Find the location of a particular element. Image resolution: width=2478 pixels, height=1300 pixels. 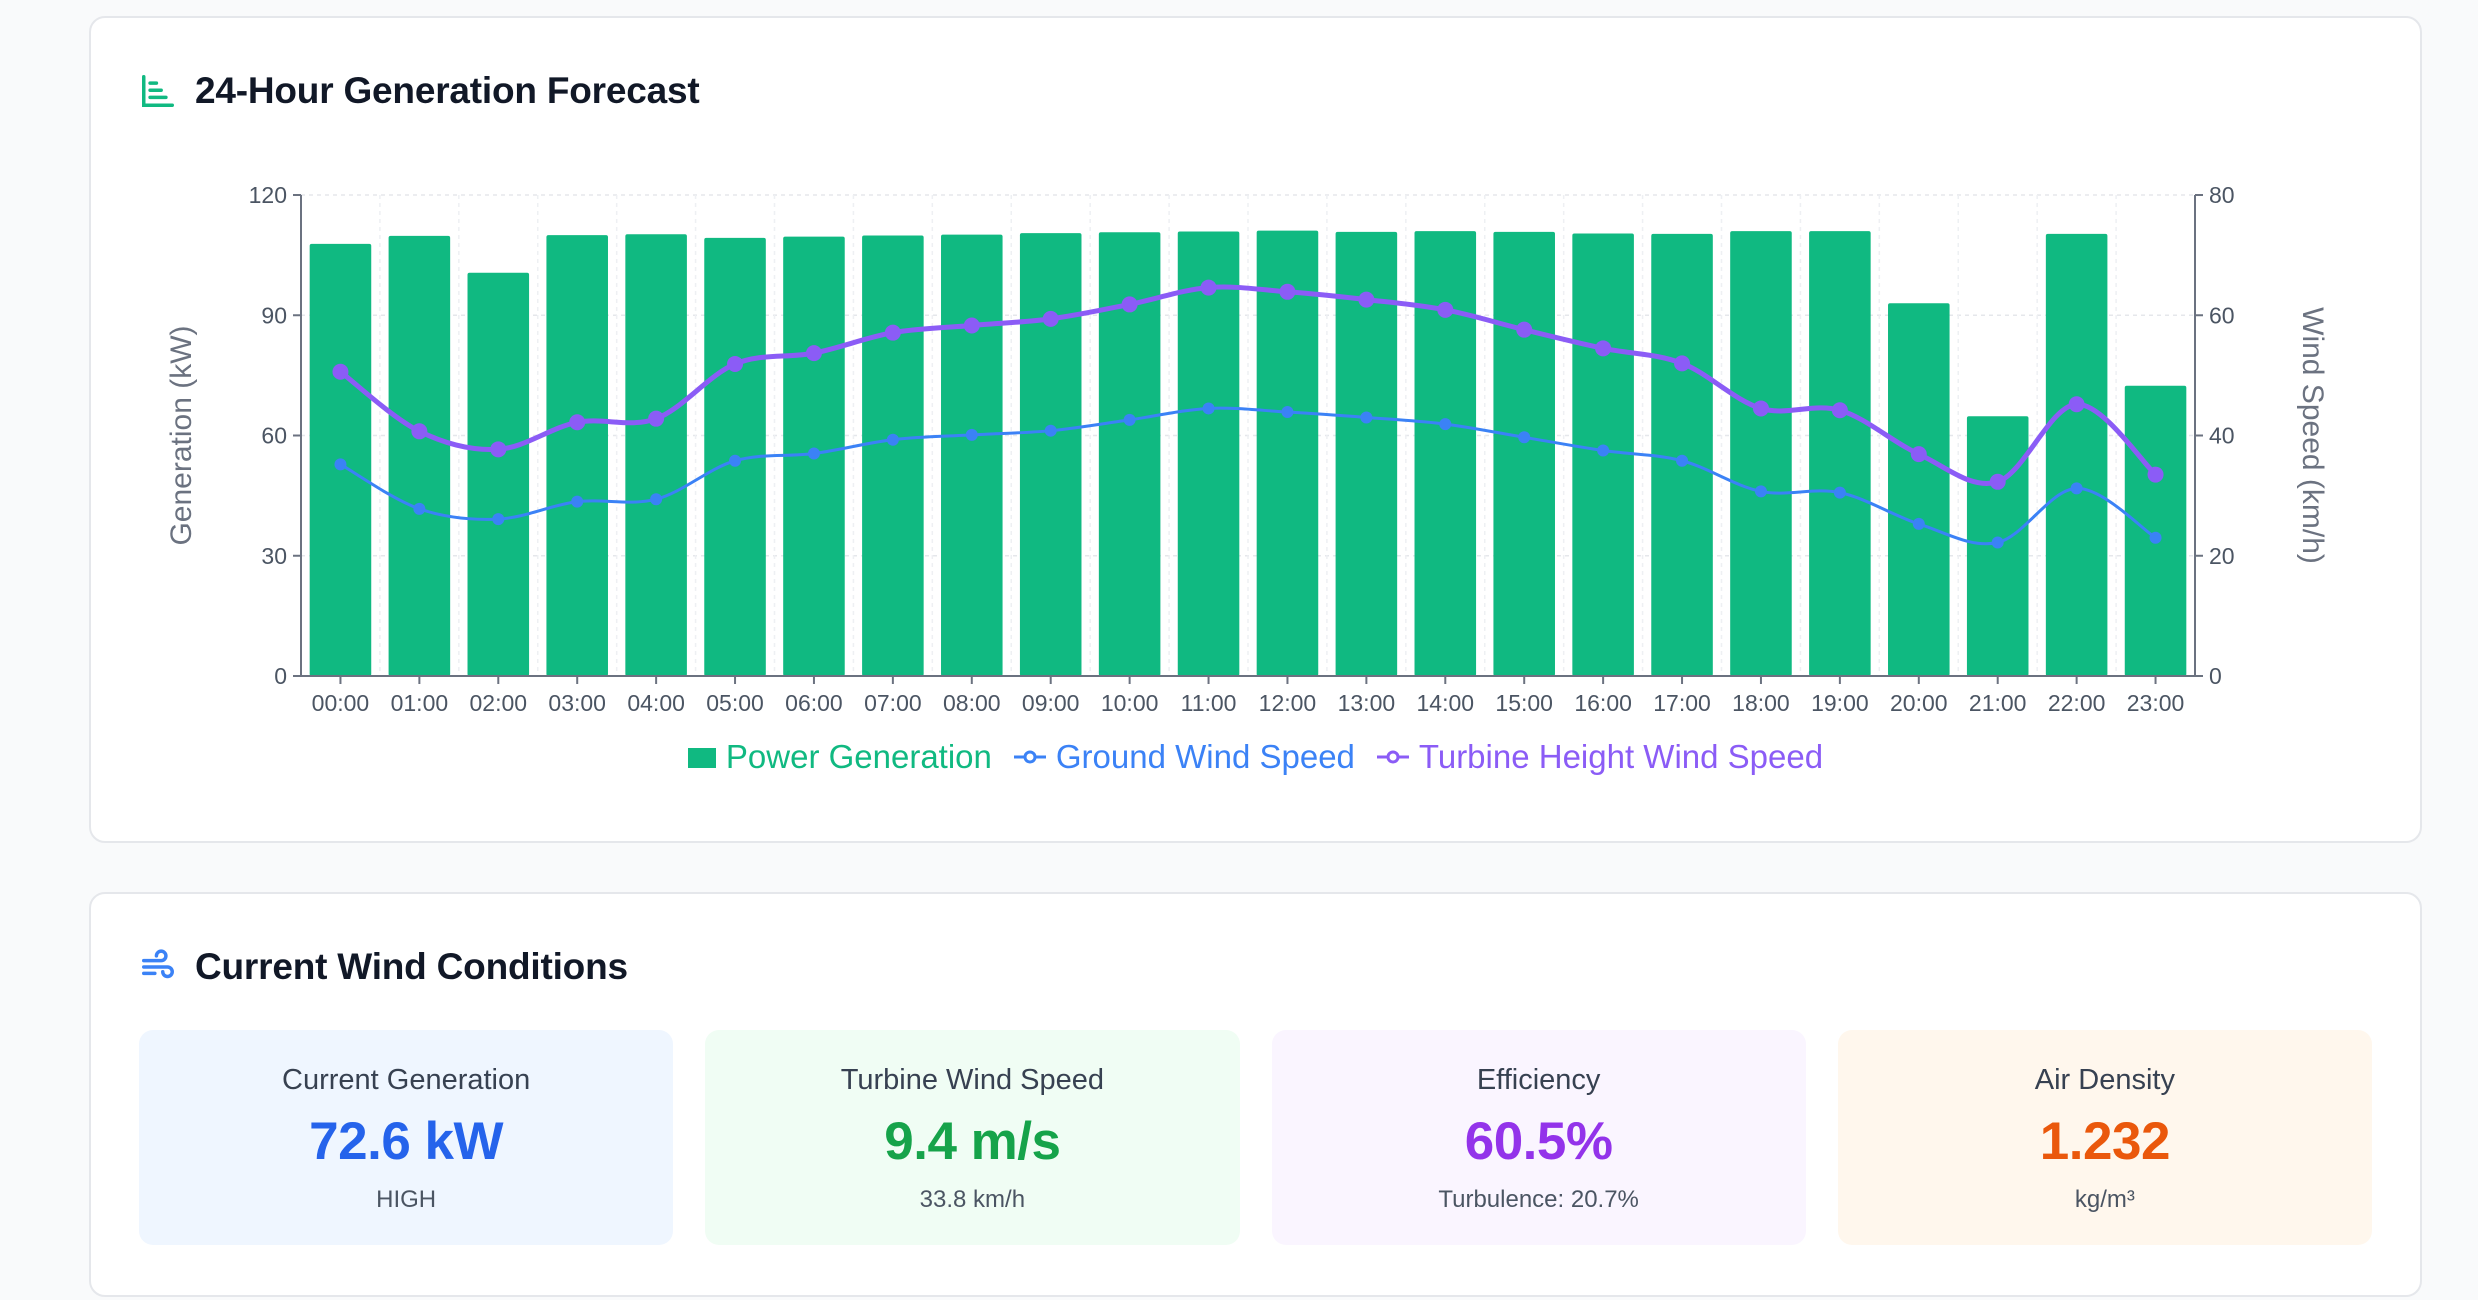

legend-label: Turbine Height Wind Speed is located at coordinates (1621, 756).